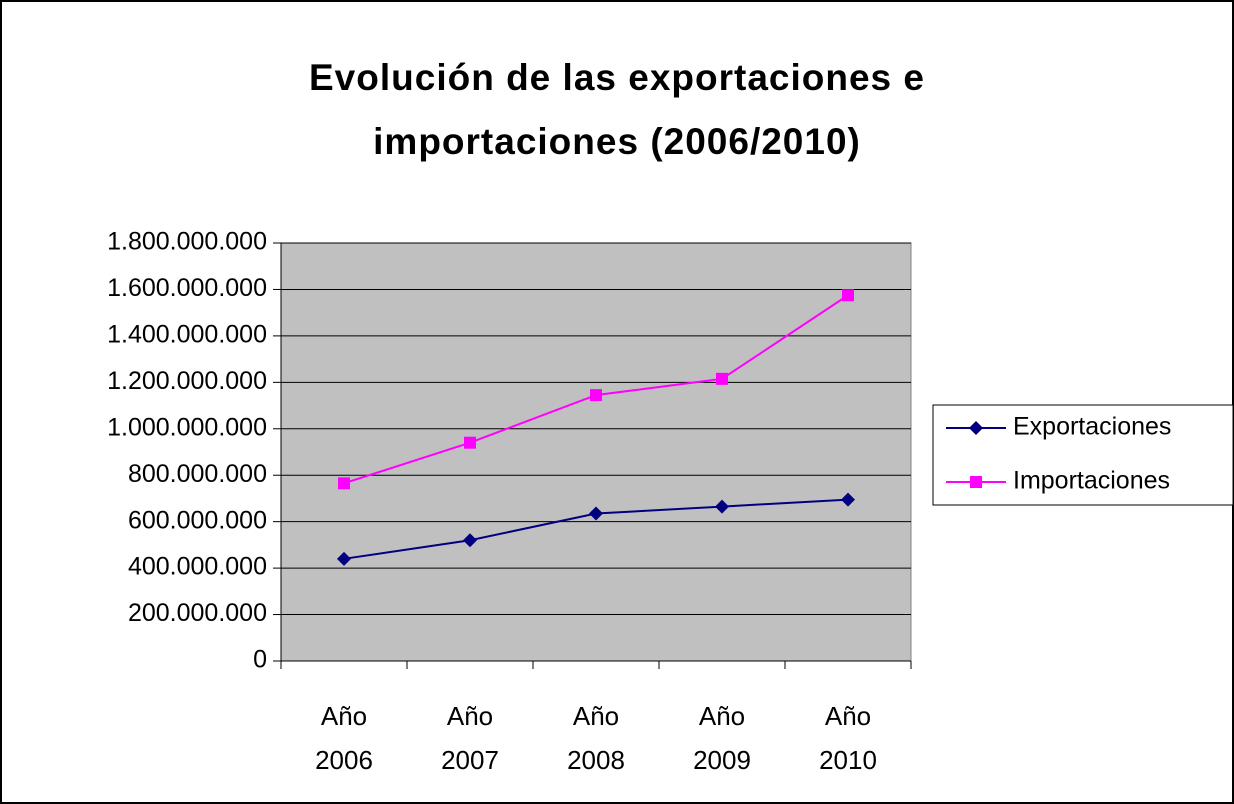  What do you see at coordinates (197, 613) in the screenshot?
I see `y-tick-label: 200.000.000` at bounding box center [197, 613].